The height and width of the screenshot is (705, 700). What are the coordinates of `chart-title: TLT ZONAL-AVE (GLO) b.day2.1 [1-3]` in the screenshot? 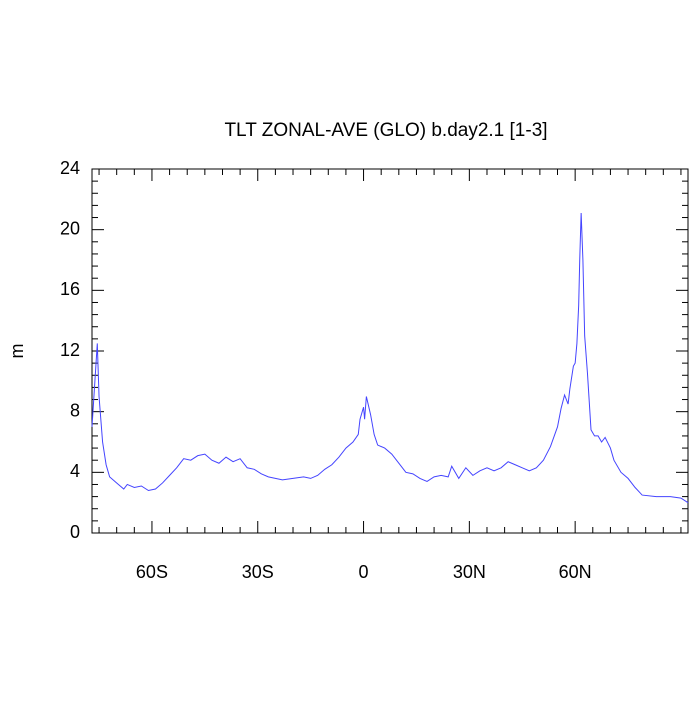 It's located at (385, 130).